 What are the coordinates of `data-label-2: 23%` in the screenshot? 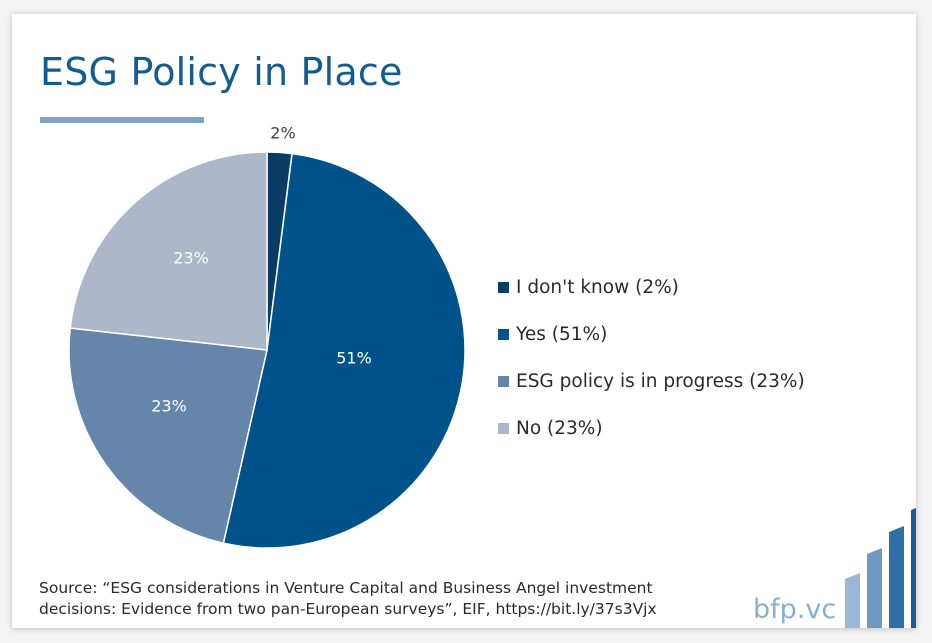 It's located at (169, 406).